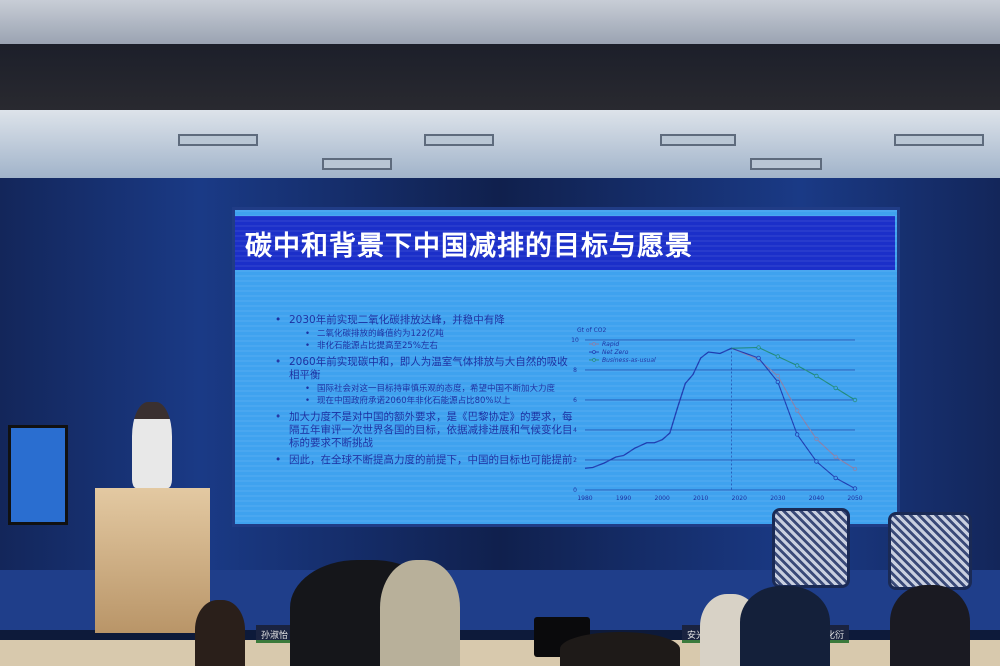  I want to click on bullet-item: 因此，在全球不断提高力度的前提下，中国的目标也可能提前, so click(425, 460).